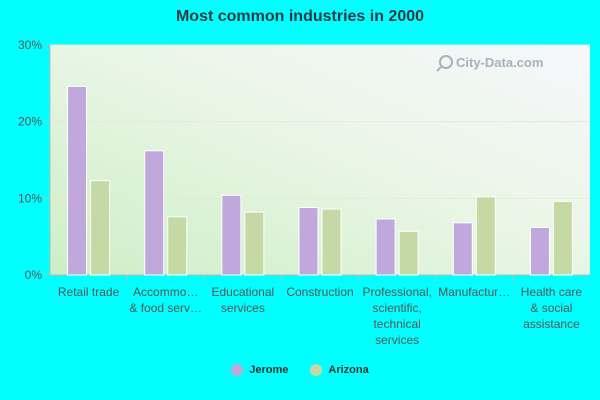 The width and height of the screenshot is (600, 400). I want to click on watermark-magnifier-icon, so click(446, 62).